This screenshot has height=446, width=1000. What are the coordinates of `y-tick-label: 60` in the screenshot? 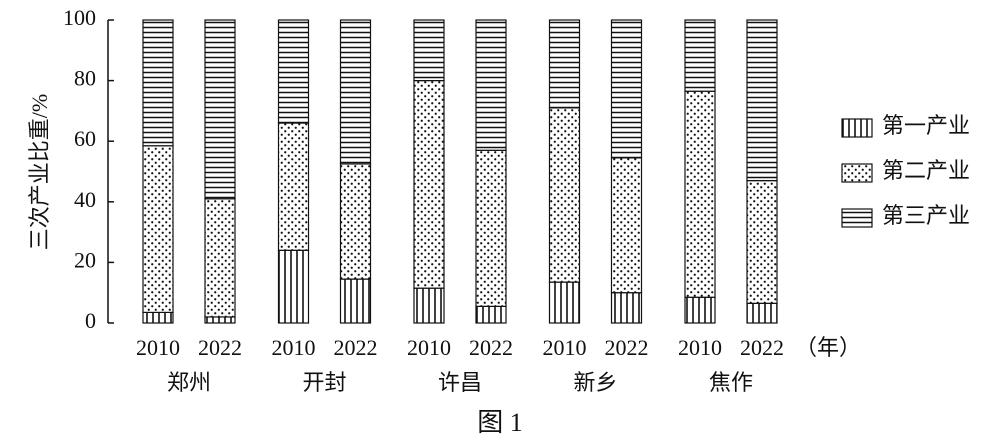 It's located at (85, 138).